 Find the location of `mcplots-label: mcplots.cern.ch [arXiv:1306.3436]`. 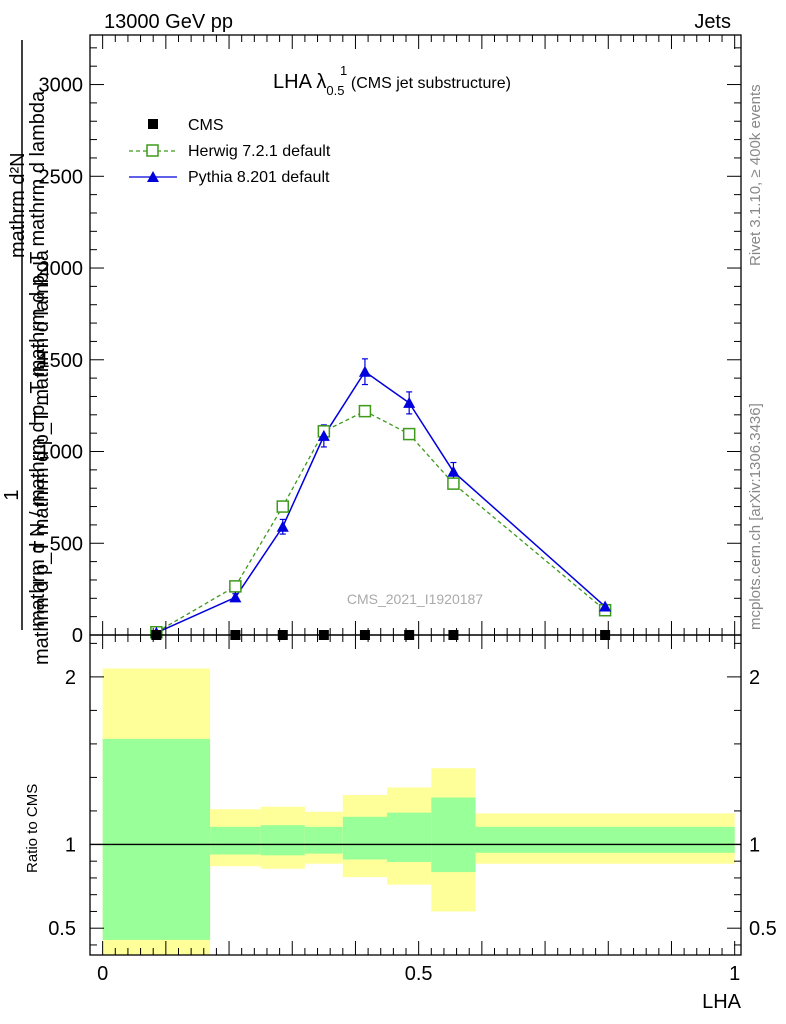

mcplots-label: mcplots.cern.ch [arXiv:1306.3436] is located at coordinates (755, 516).